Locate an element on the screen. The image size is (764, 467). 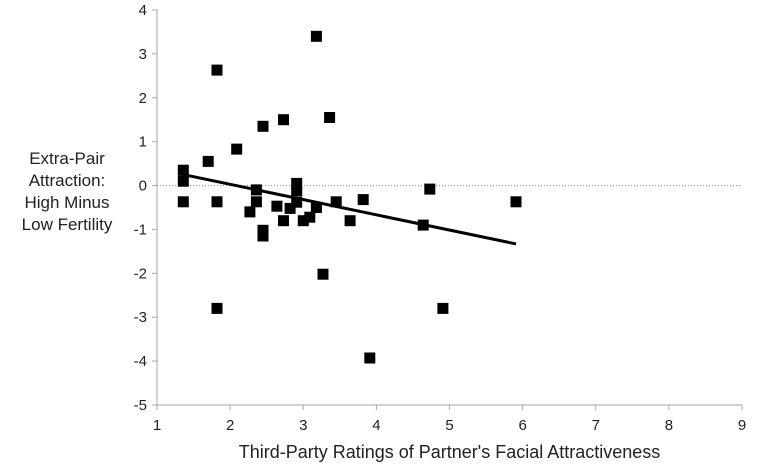
x-tick-label: 1 is located at coordinates (157, 425).